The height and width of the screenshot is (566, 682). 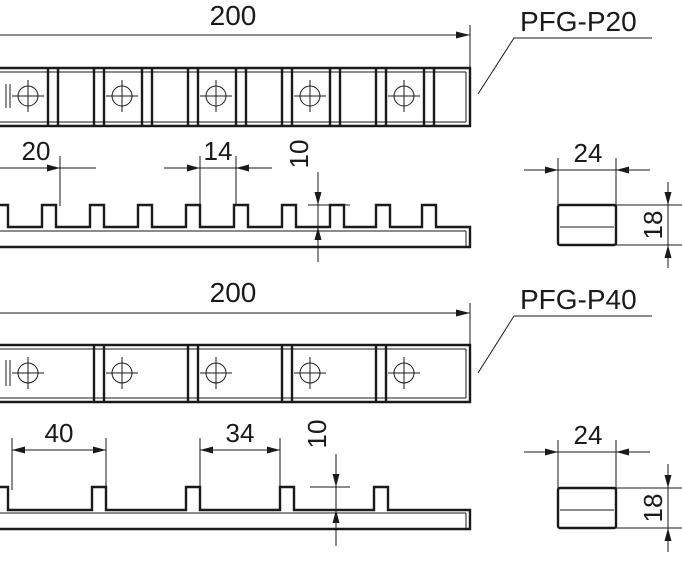 I want to click on top-view-p40, so click(x=236, y=373).